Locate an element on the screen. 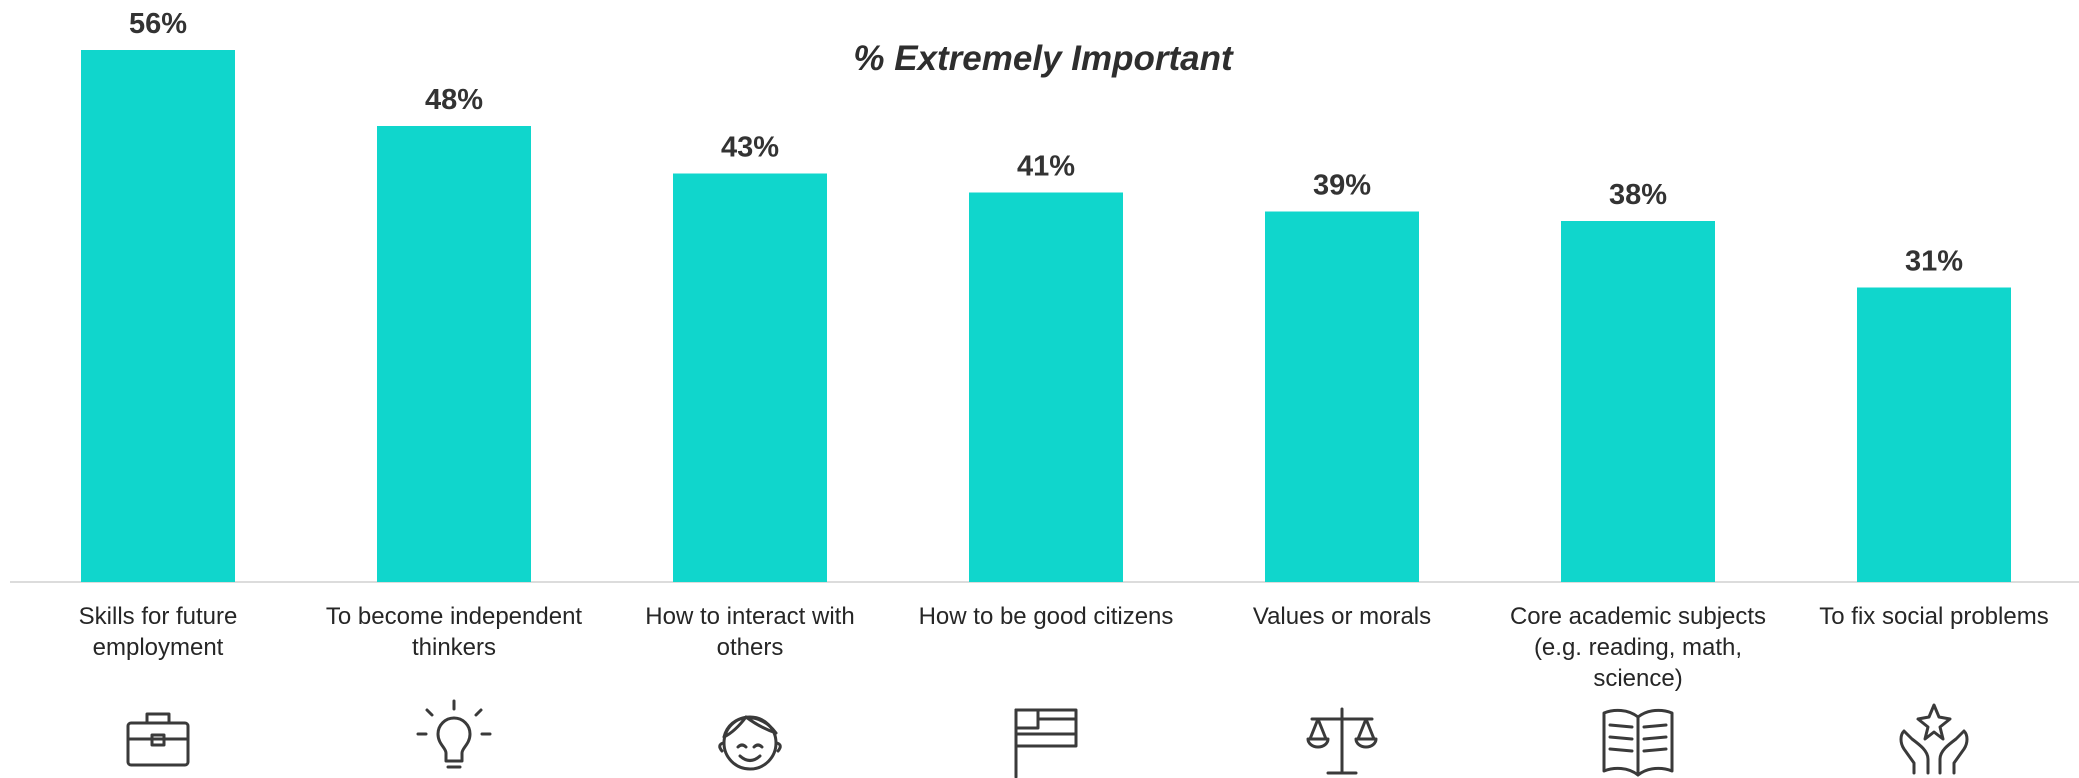 Image resolution: width=2079 pixels, height=778 pixels. scales-icon is located at coordinates (1342, 741).